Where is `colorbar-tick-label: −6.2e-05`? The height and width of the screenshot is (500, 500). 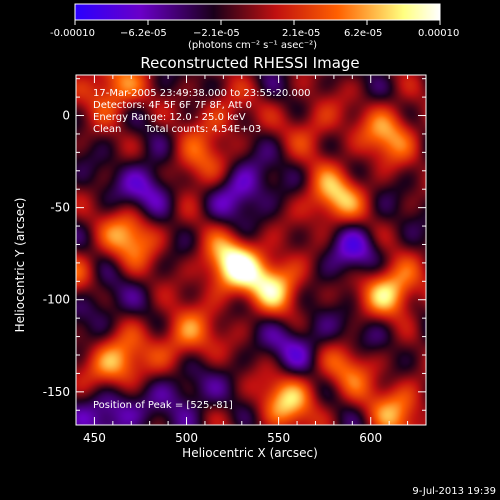 colorbar-tick-label: −6.2e-05 is located at coordinates (143, 33).